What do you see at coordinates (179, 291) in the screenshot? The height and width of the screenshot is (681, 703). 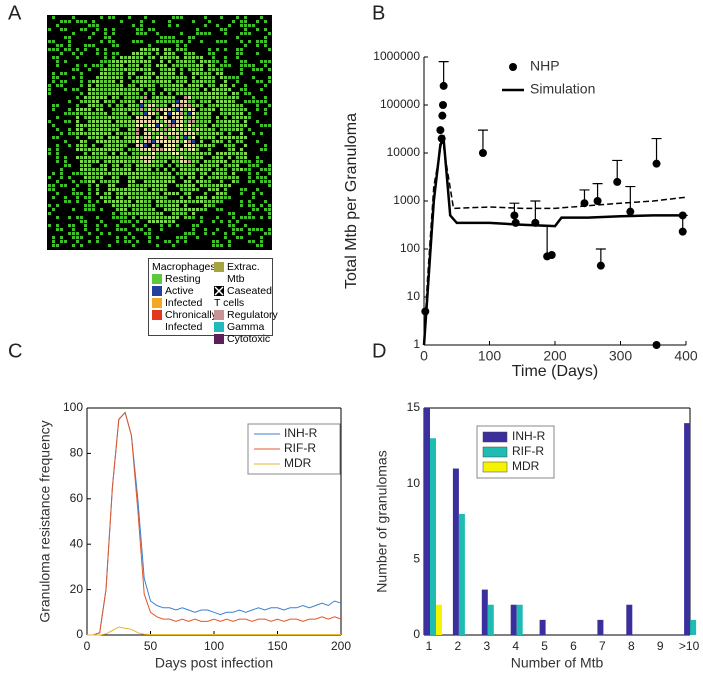 I see `legend-text: Active` at bounding box center [179, 291].